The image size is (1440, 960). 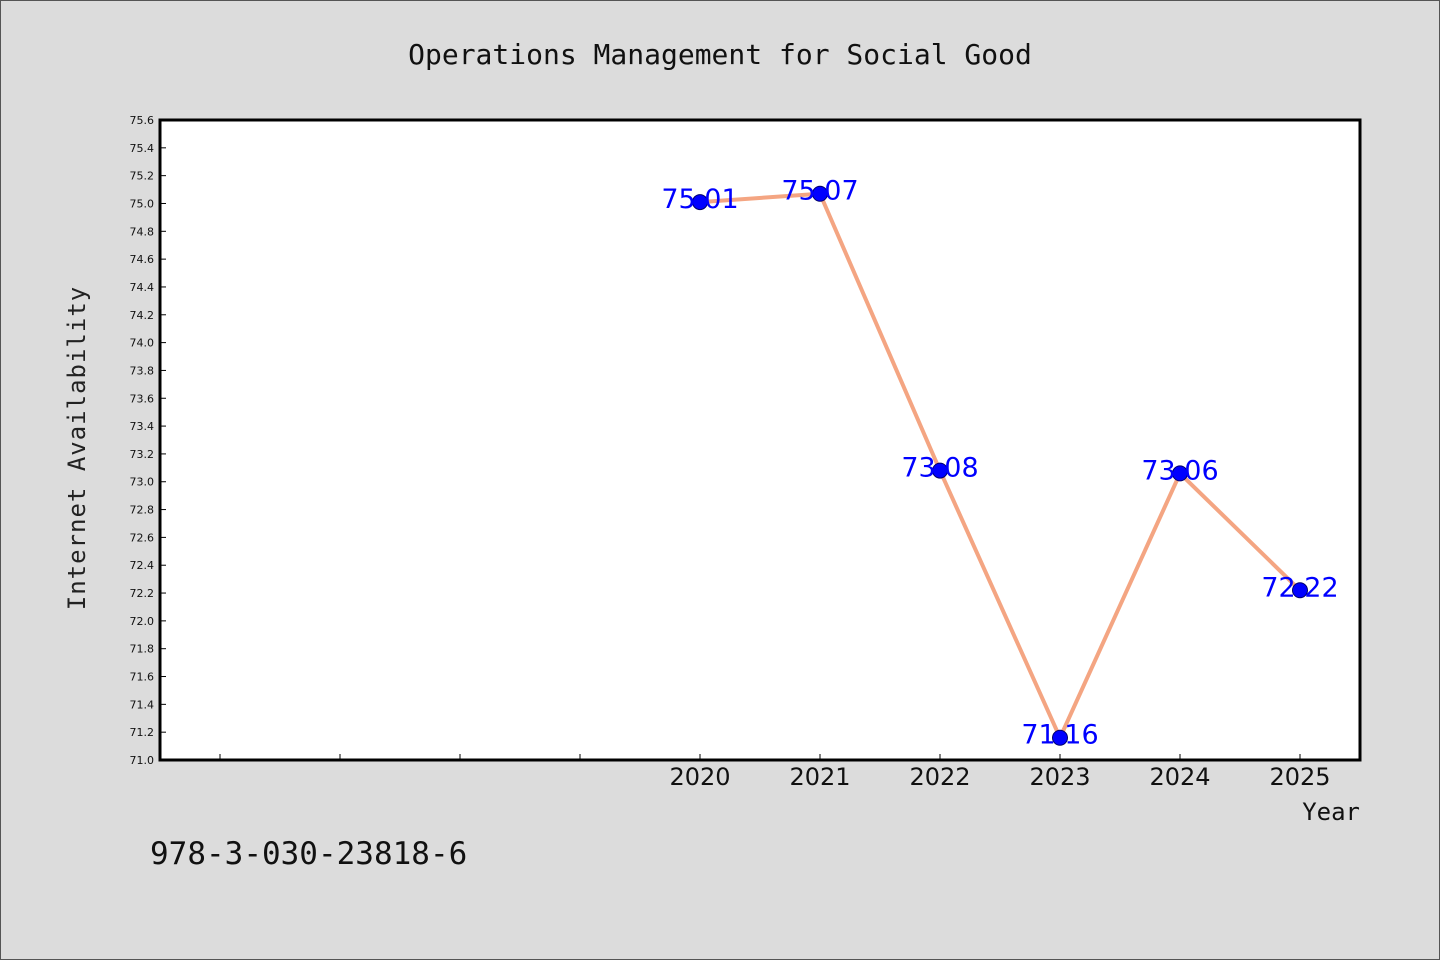 I want to click on y-tick-label: 73.8, so click(x=142, y=370).